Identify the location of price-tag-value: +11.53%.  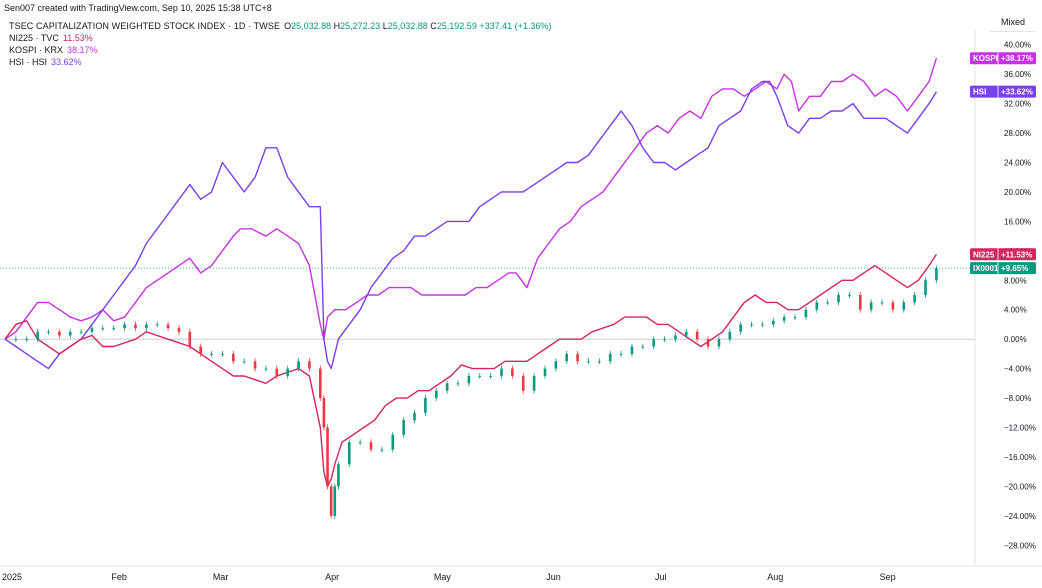
(1016, 254).